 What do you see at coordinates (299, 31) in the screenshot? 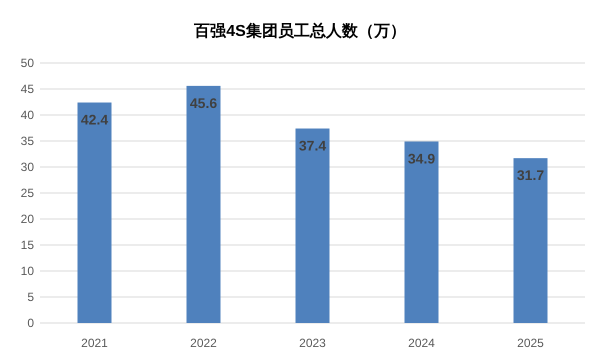
I see `chart-title: 百强4S集团员工总人数（万）` at bounding box center [299, 31].